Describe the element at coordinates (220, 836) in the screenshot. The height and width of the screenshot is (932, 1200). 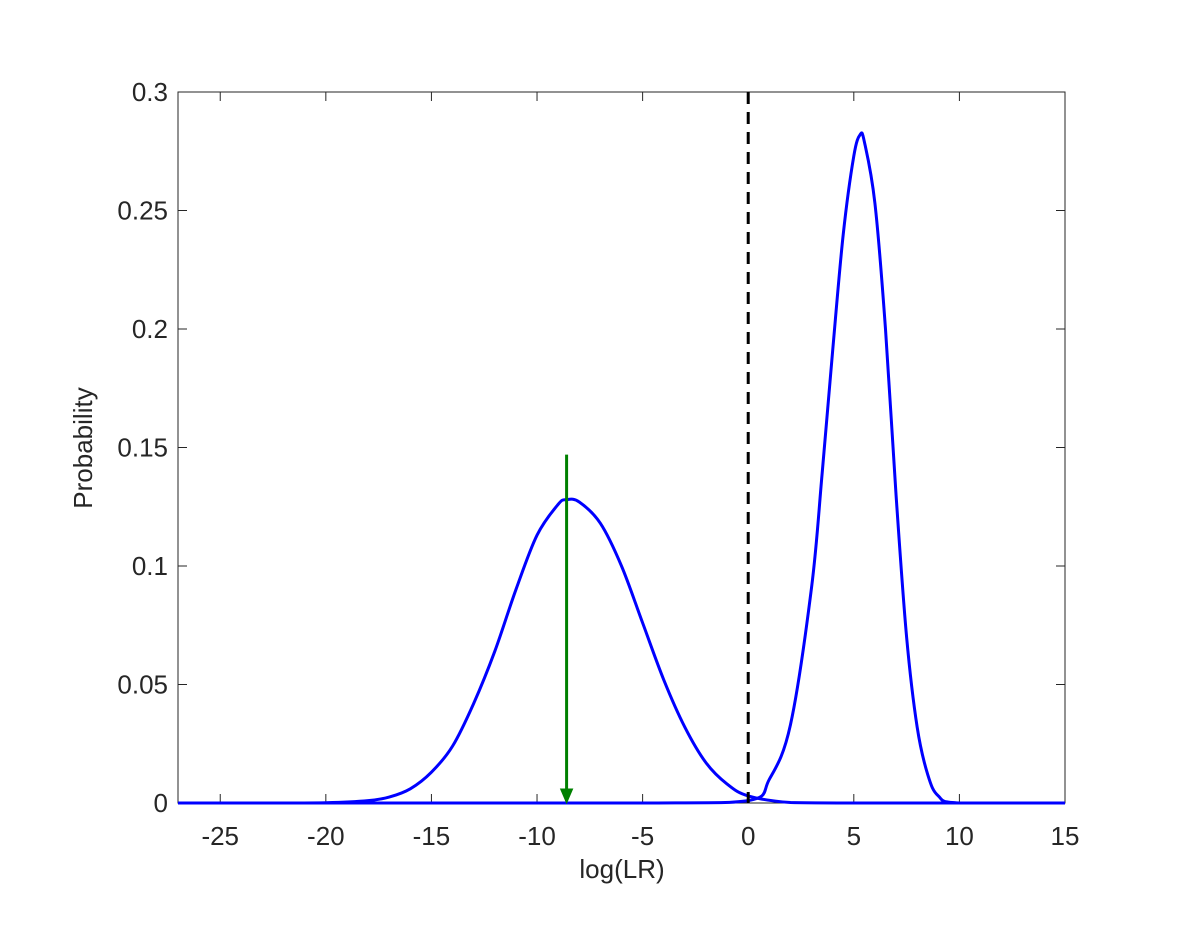
I see `x-tick-label: -25` at that location.